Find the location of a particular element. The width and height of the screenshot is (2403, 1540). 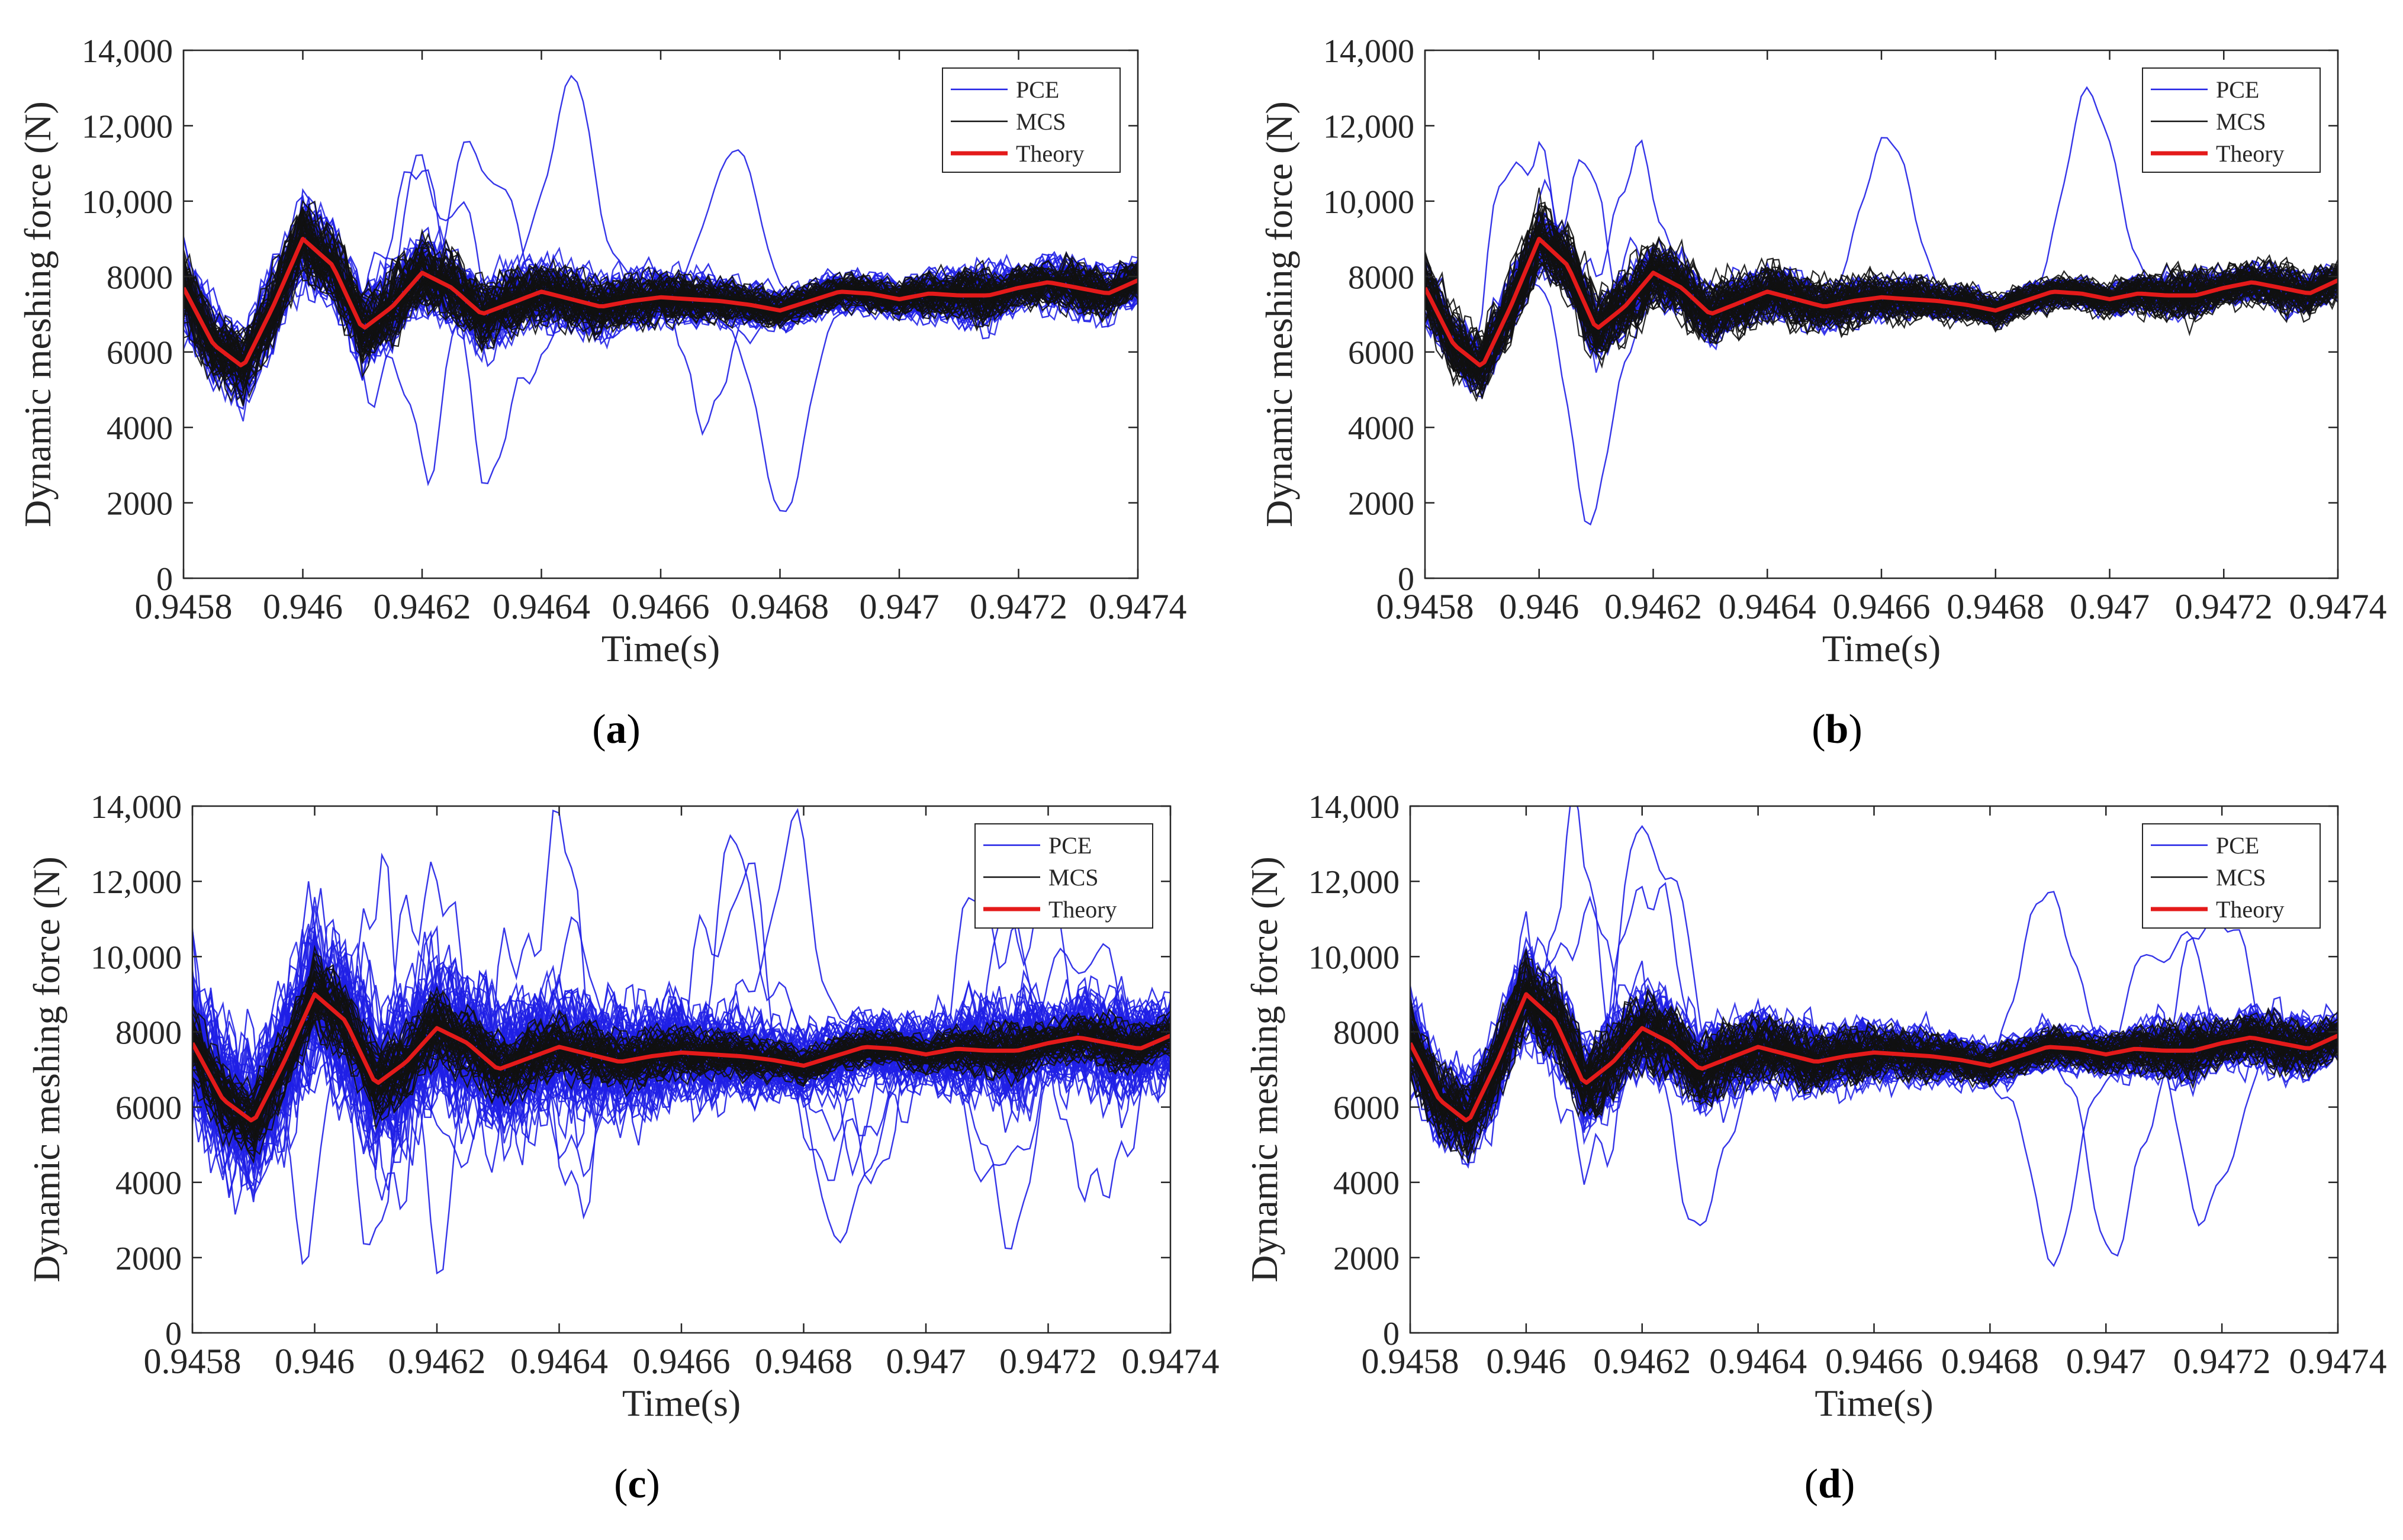

theory-line-a is located at coordinates (661, 302).